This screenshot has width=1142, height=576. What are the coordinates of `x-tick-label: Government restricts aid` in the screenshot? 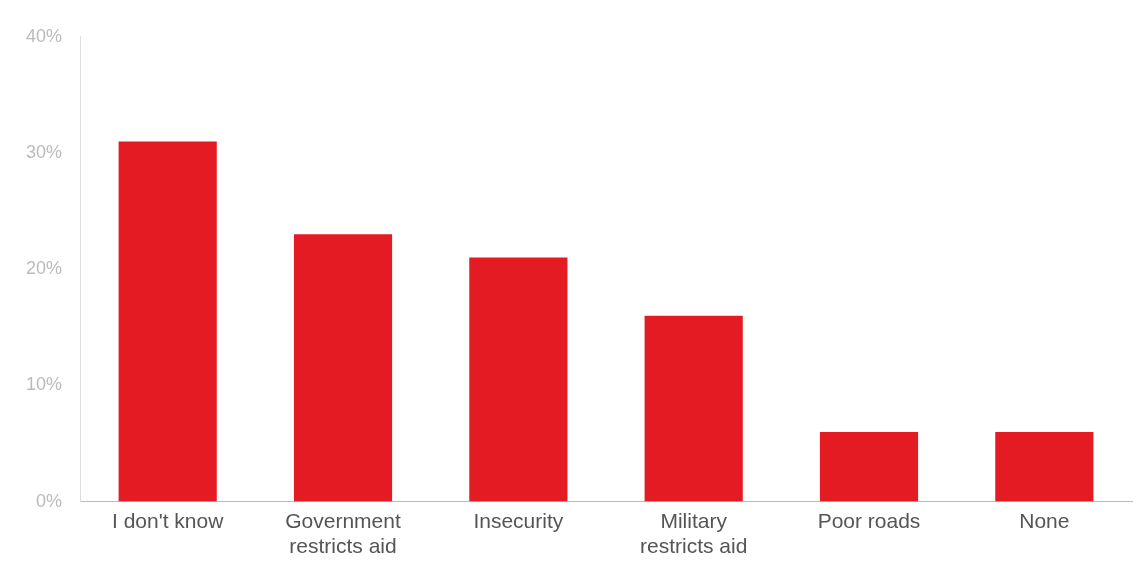 It's located at (343, 533).